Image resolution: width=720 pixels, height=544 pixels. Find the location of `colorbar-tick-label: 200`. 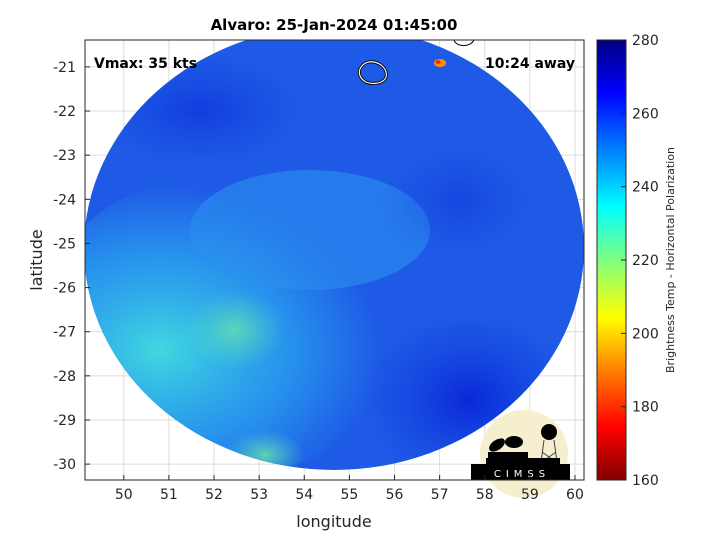

colorbar-tick-label: 200 is located at coordinates (645, 334).